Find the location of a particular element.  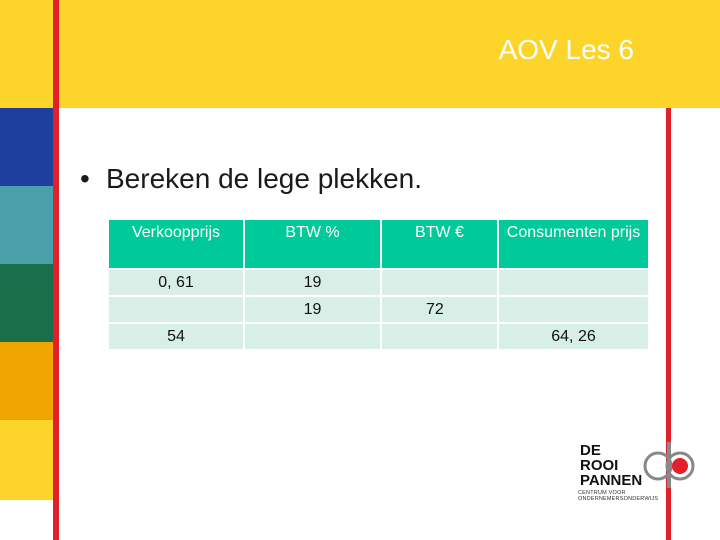

bullet-item: • Bereken de lege plekken. is located at coordinates (251, 179).